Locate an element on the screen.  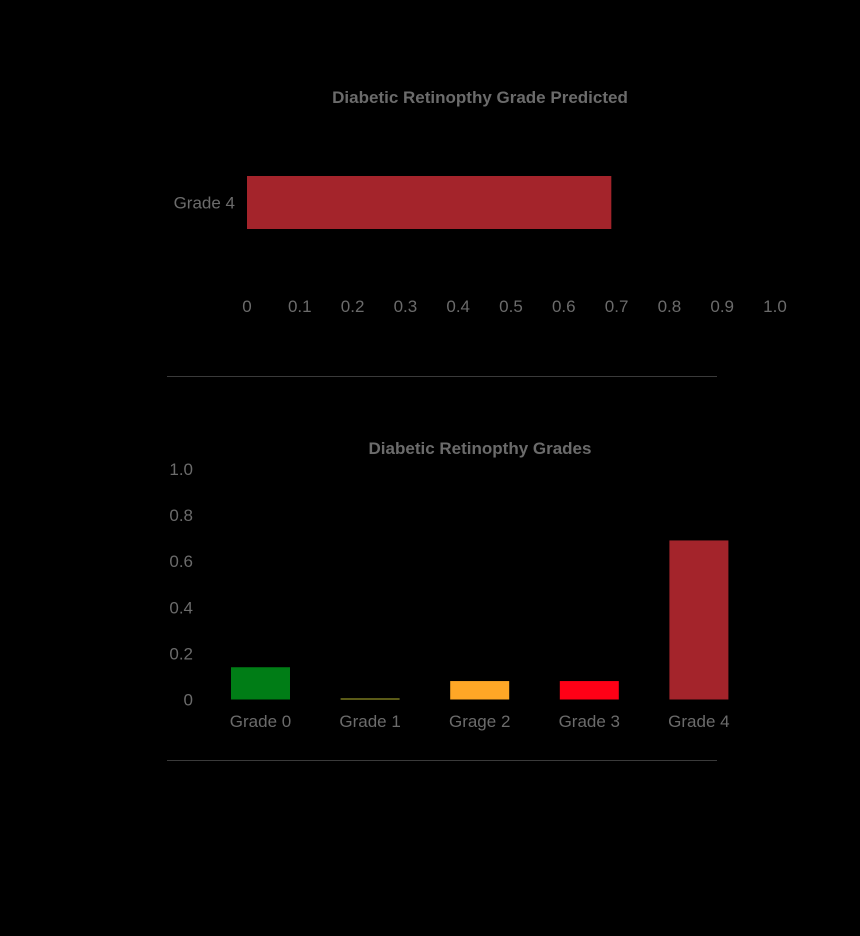
x-tick-label: 0.4 is located at coordinates (458, 306).